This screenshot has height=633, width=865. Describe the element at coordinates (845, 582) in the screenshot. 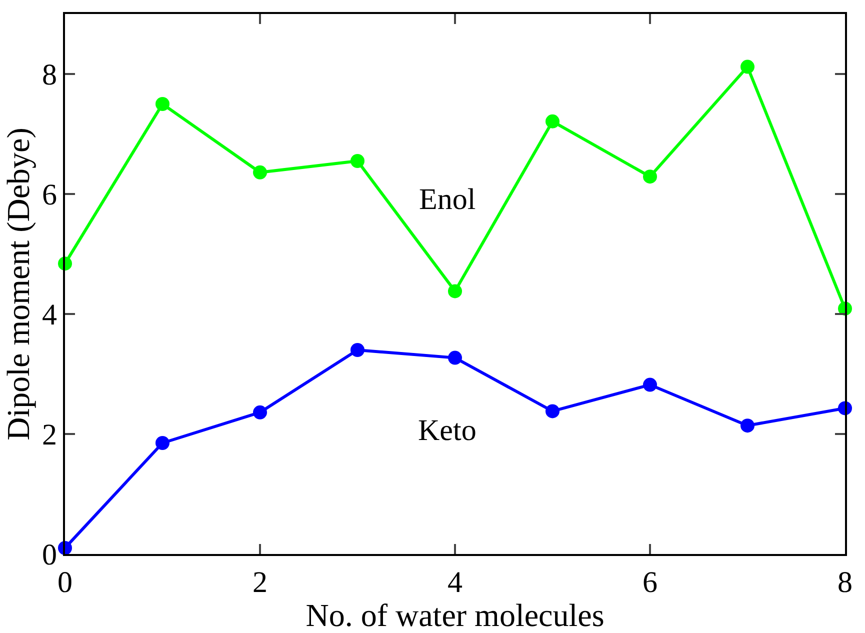

I see `x-tick-label: 8` at that location.